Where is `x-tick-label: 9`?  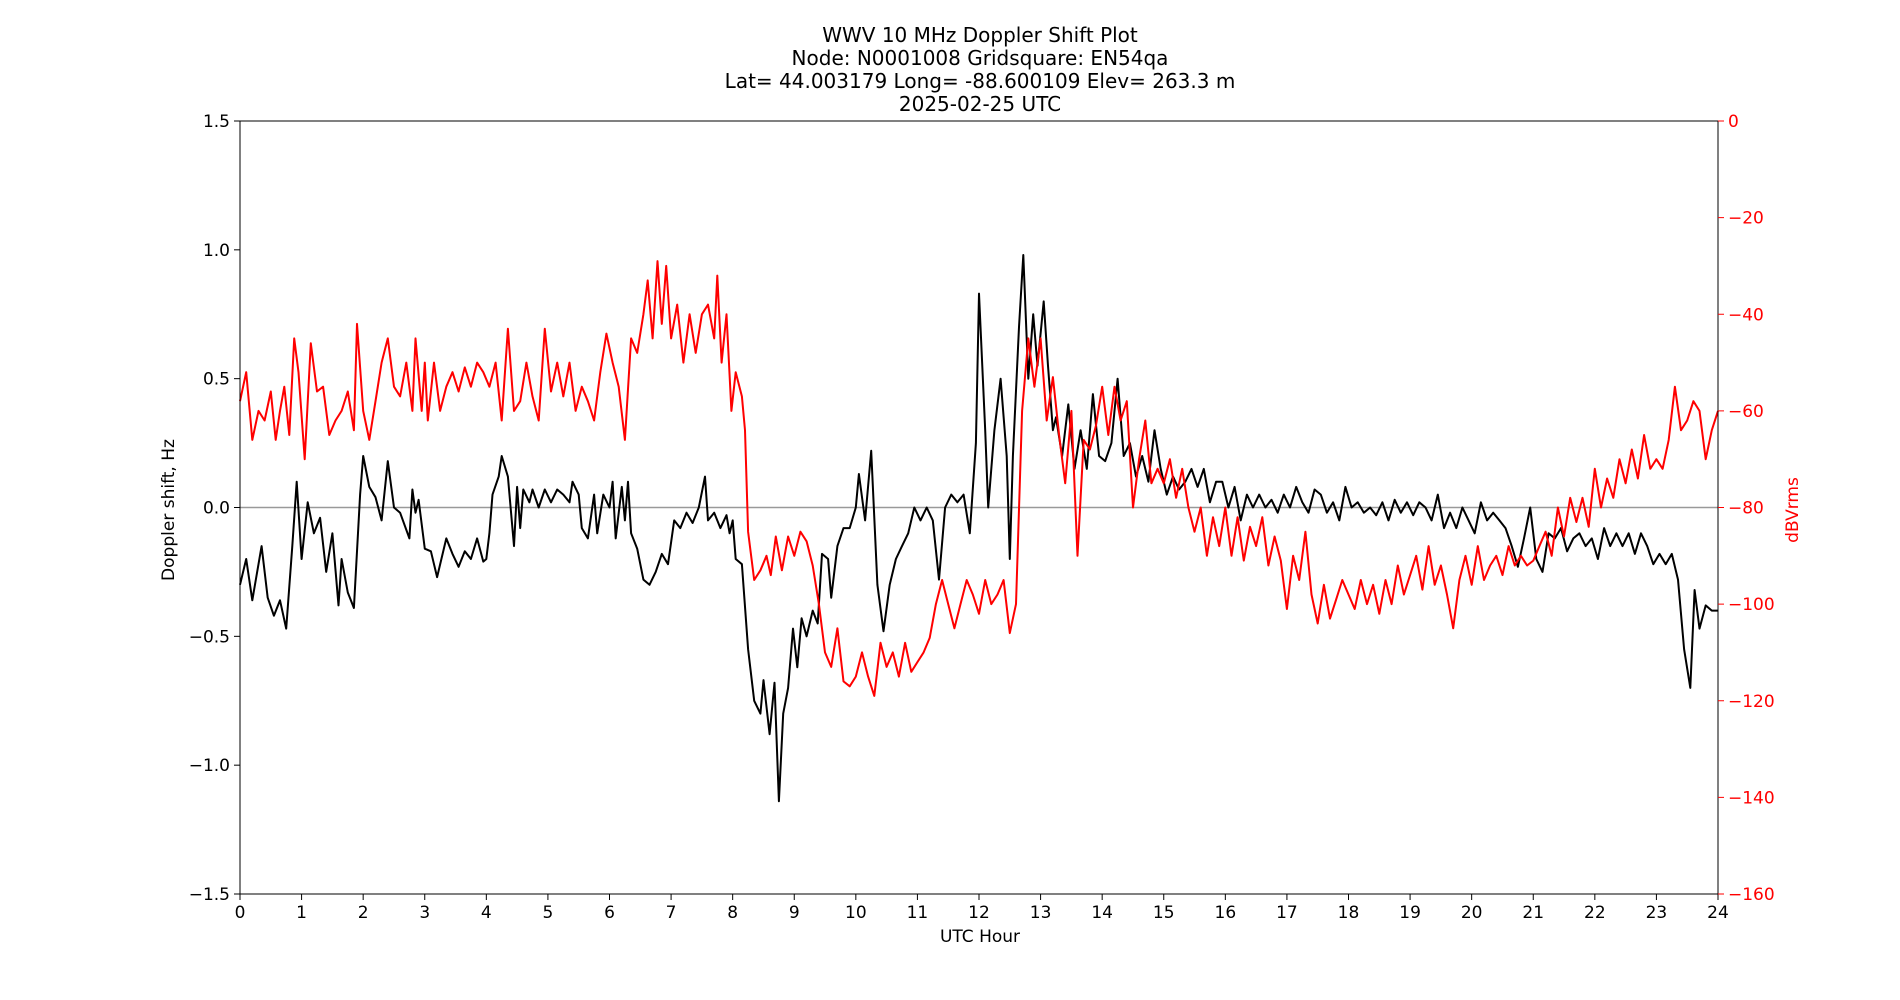 x-tick-label: 9 is located at coordinates (794, 913).